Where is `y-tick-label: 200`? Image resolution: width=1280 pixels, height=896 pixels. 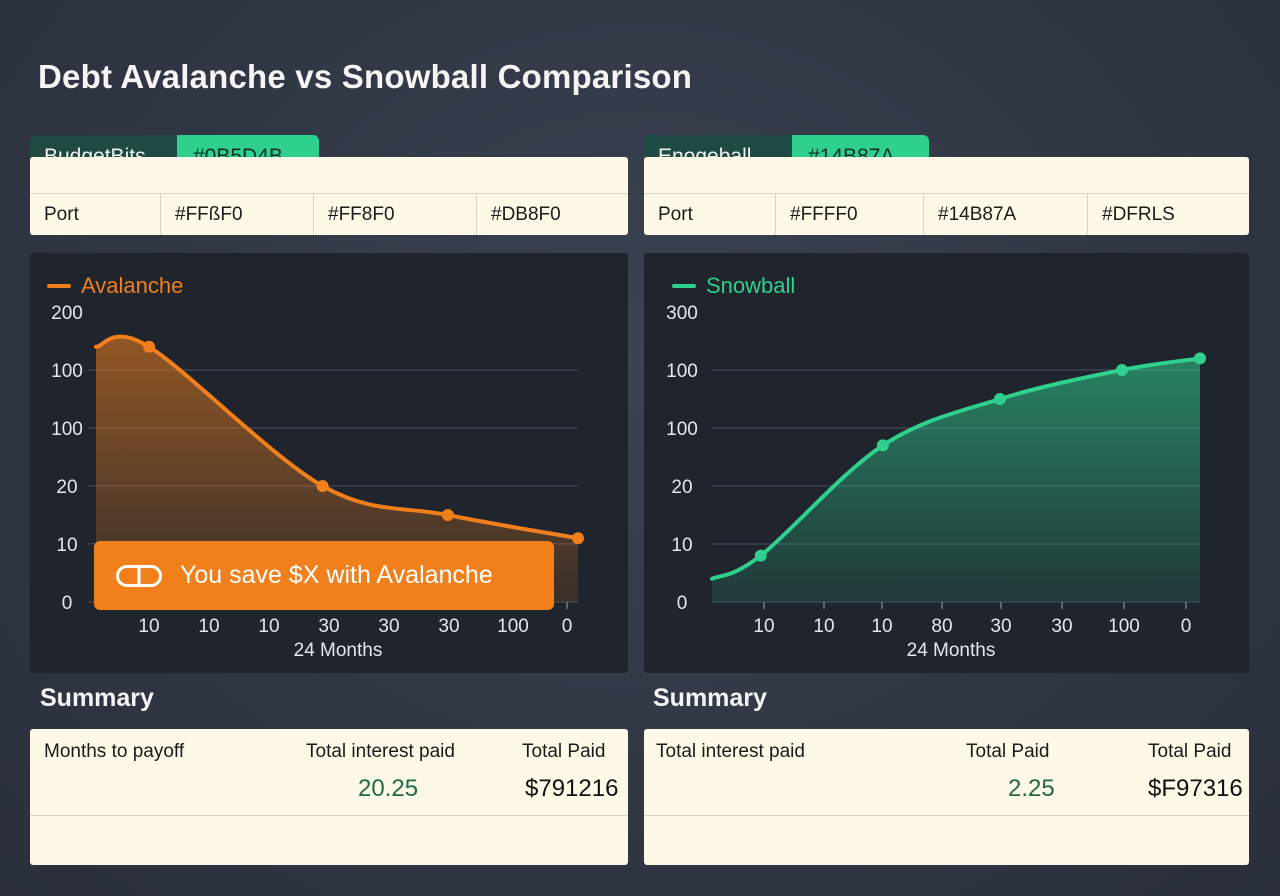
y-tick-label: 200 is located at coordinates (67, 313).